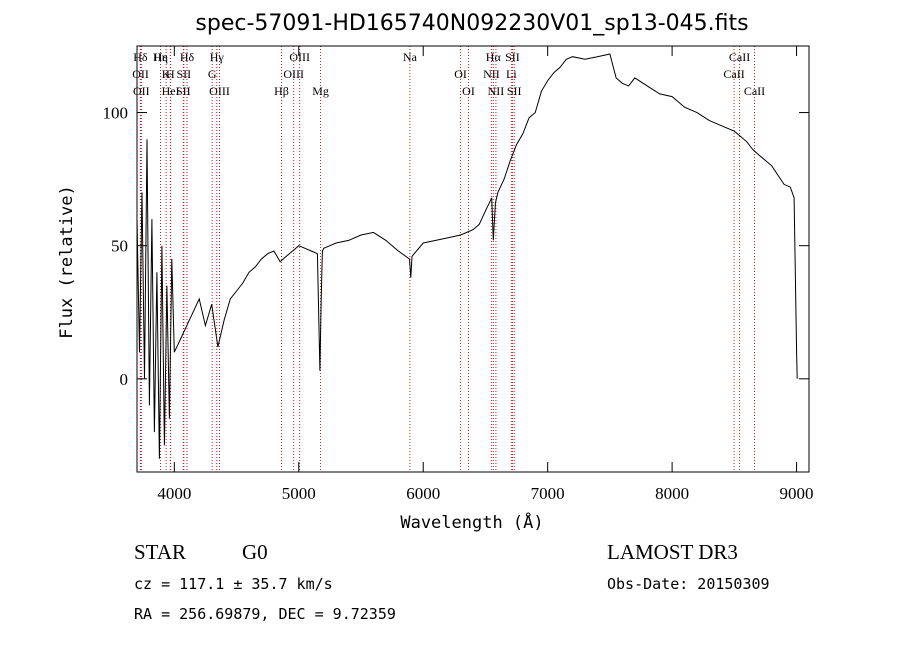 Image resolution: width=900 pixels, height=649 pixels. What do you see at coordinates (471, 522) in the screenshot?
I see `x-axis-label: Wavelength (Å)` at bounding box center [471, 522].